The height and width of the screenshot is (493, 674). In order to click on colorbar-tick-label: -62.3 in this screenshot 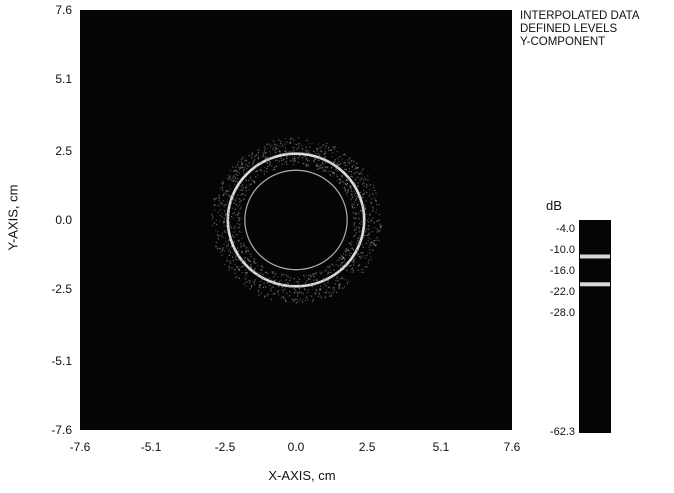, I will do `click(562, 432)`.